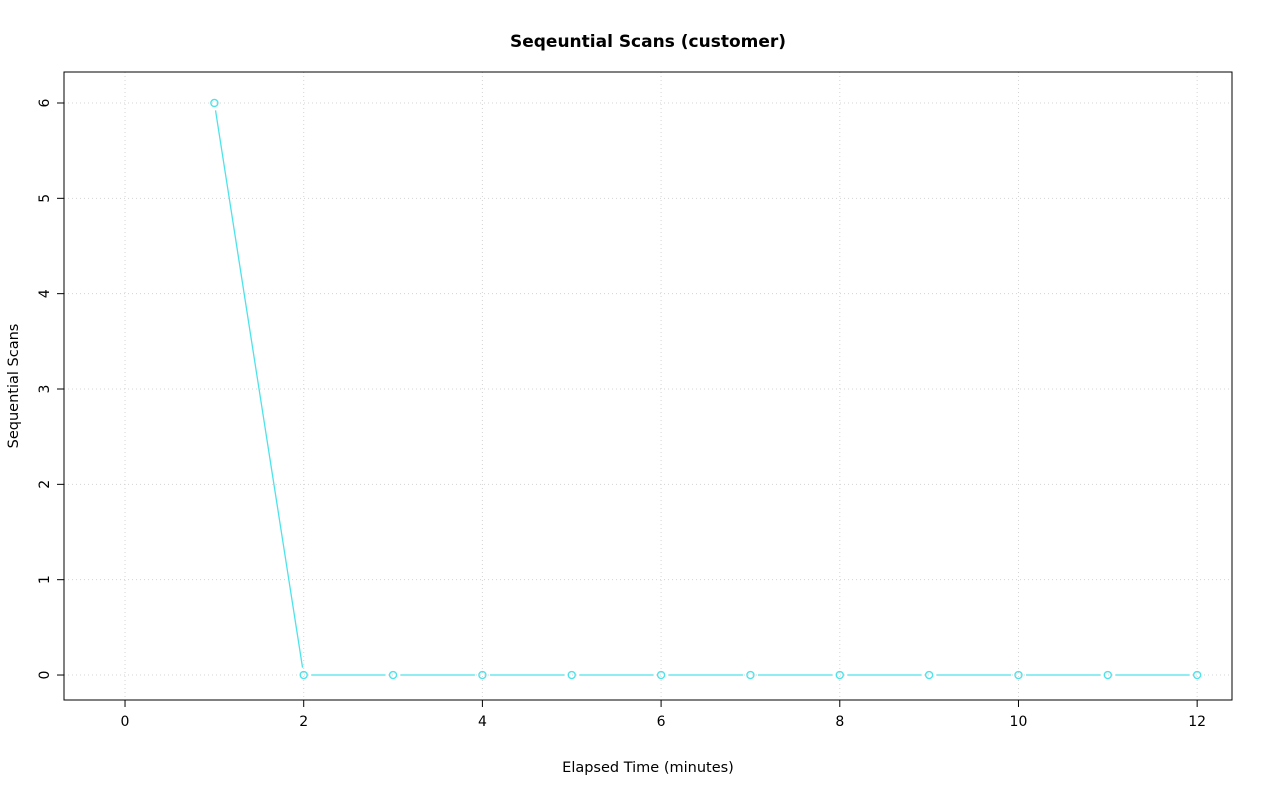  I want to click on y-tick-label: 4, so click(45, 293).